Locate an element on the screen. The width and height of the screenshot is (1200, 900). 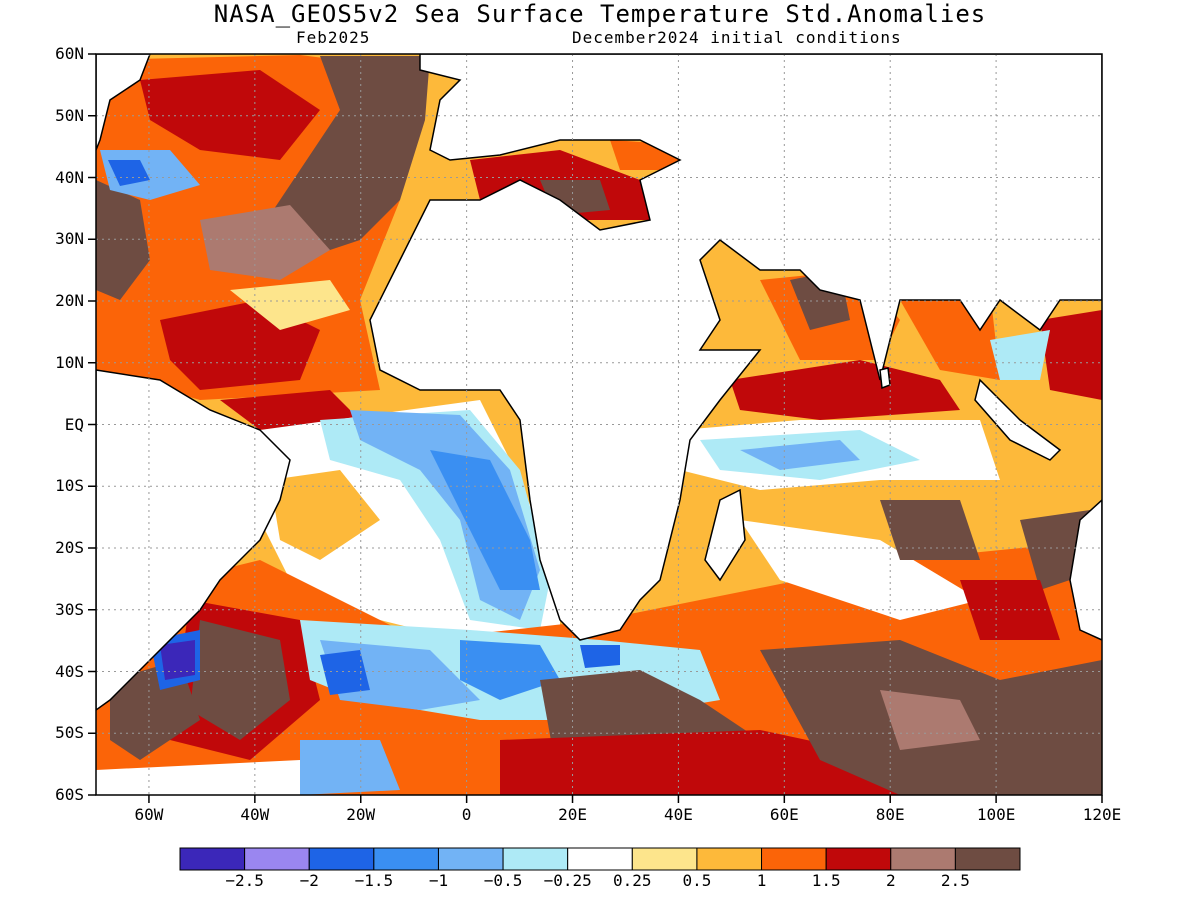
latitude-tick-label: 10N is located at coordinates (69, 362).